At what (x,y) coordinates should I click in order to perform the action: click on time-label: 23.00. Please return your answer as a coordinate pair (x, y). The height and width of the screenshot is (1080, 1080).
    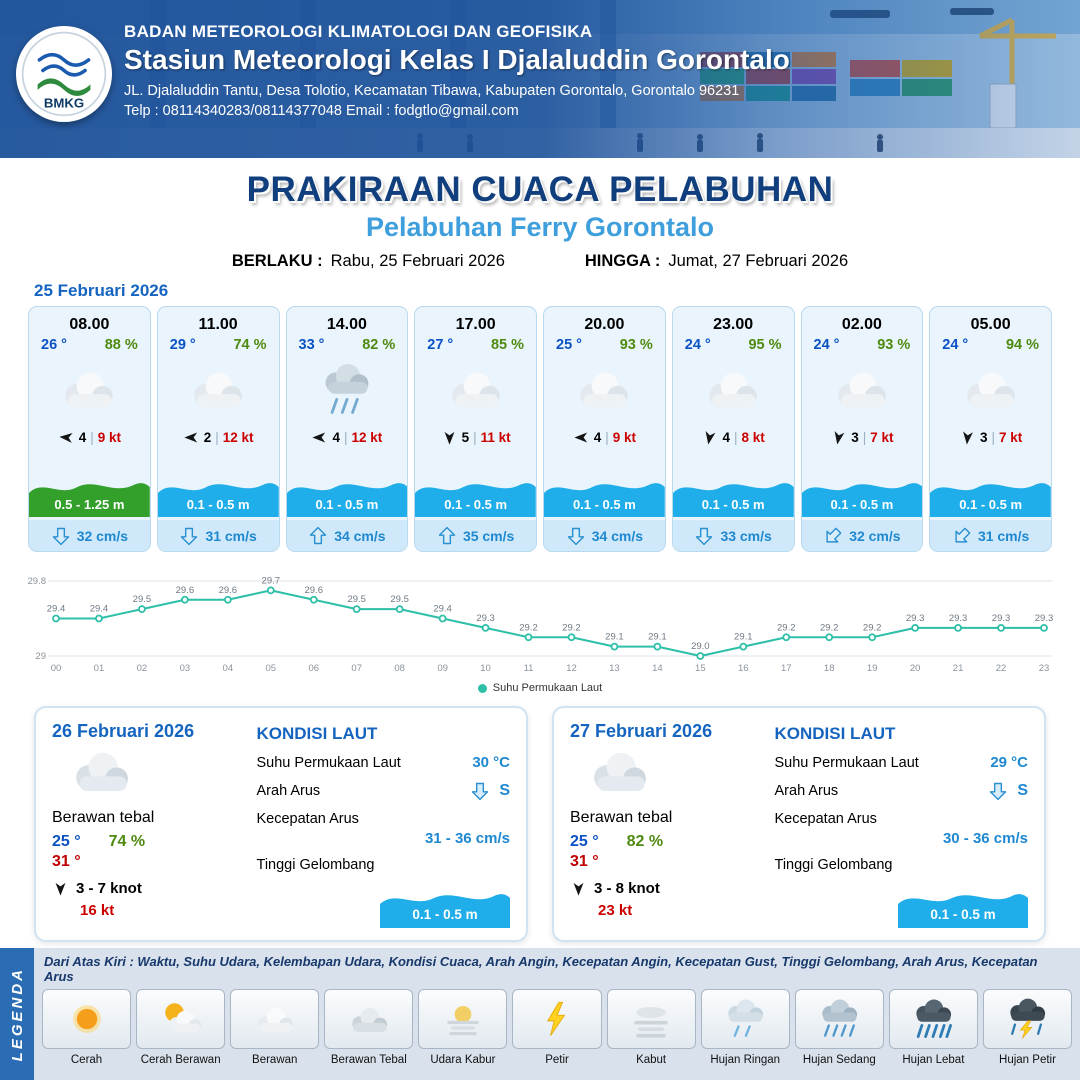
    Looking at the image, I should click on (733, 324).